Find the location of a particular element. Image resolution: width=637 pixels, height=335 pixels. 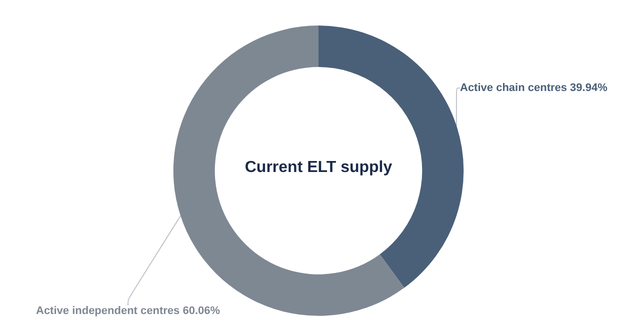

text: Current ELT supply is located at coordinates (318, 167).